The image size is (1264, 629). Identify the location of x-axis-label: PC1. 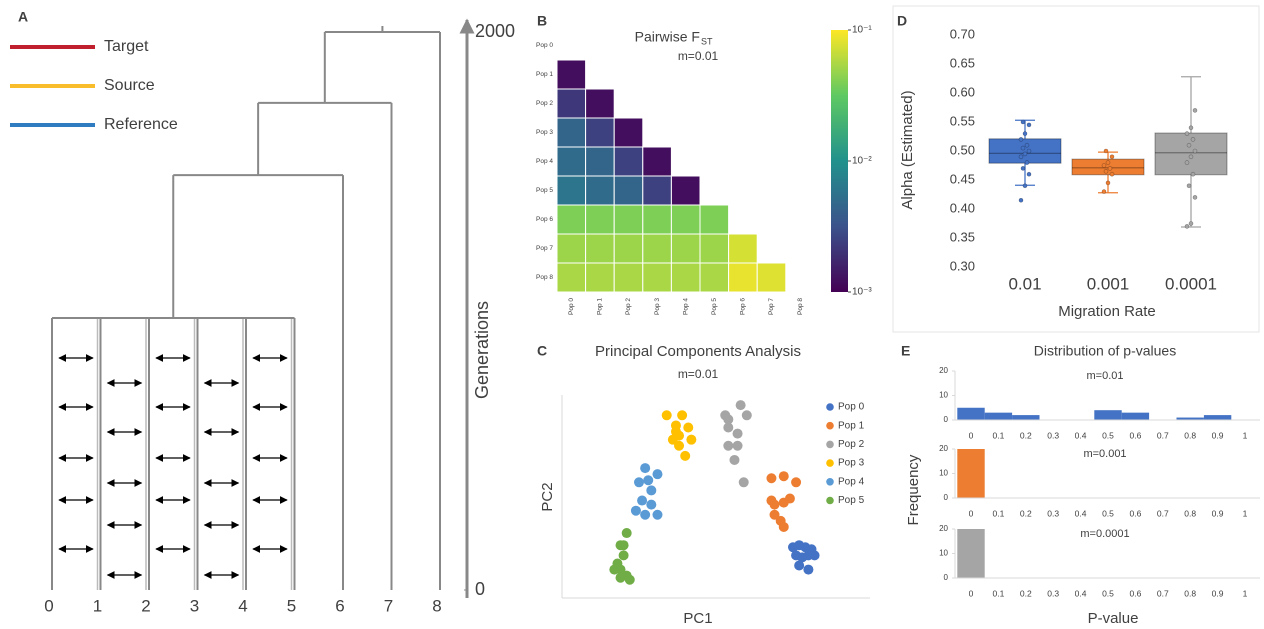
(697, 618).